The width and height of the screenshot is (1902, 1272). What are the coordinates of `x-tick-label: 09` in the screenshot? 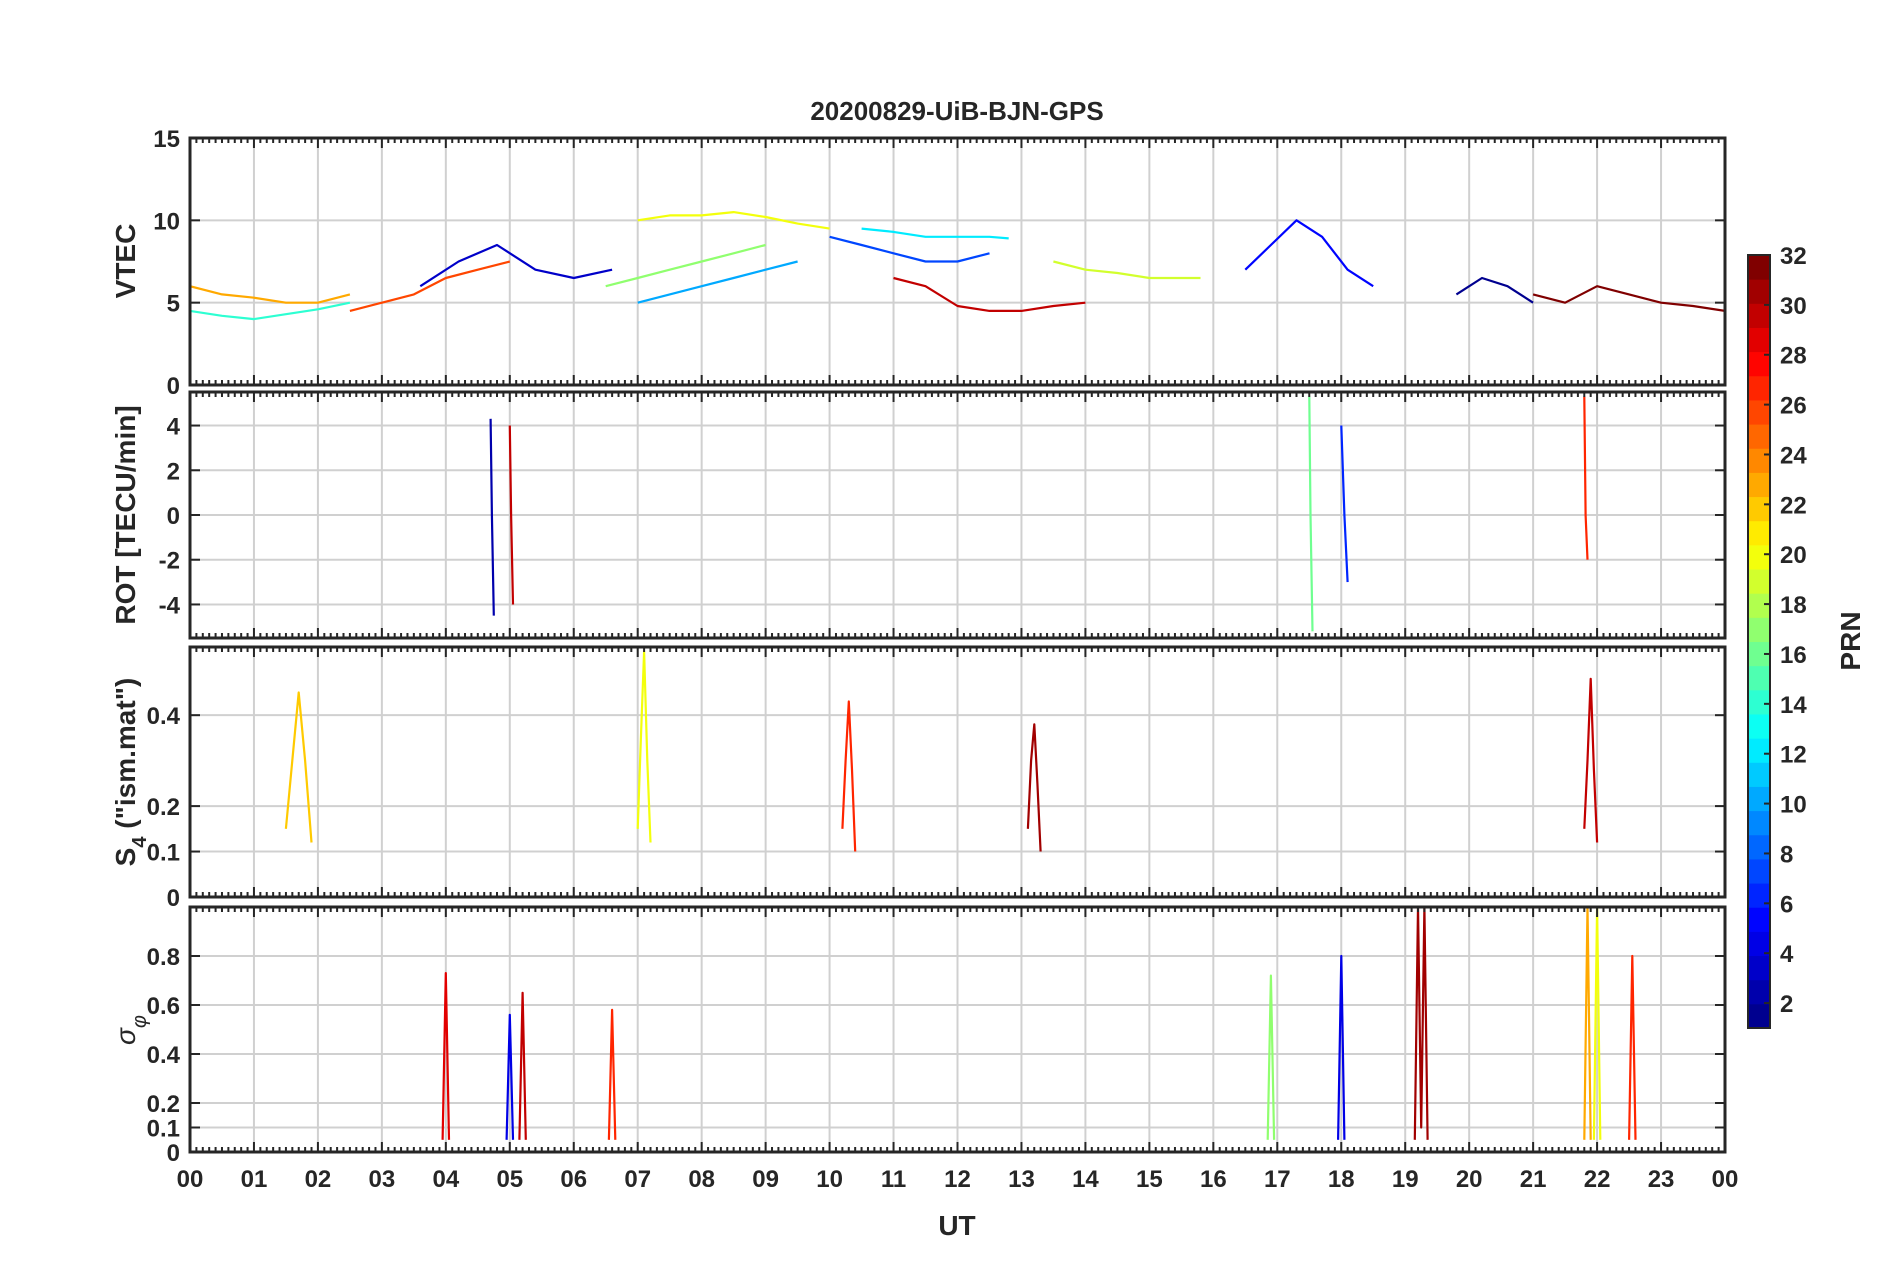 It's located at (765, 1179).